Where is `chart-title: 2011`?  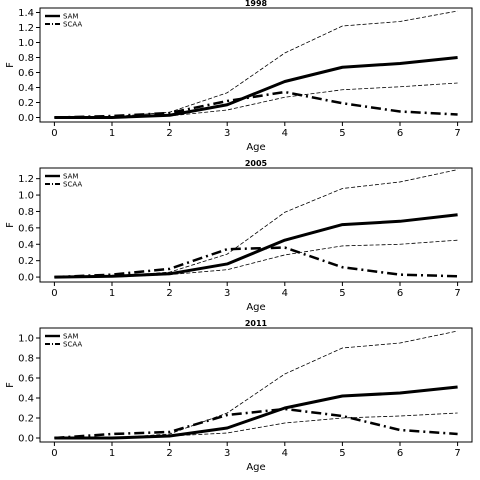
chart-title: 2011 is located at coordinates (256, 323).